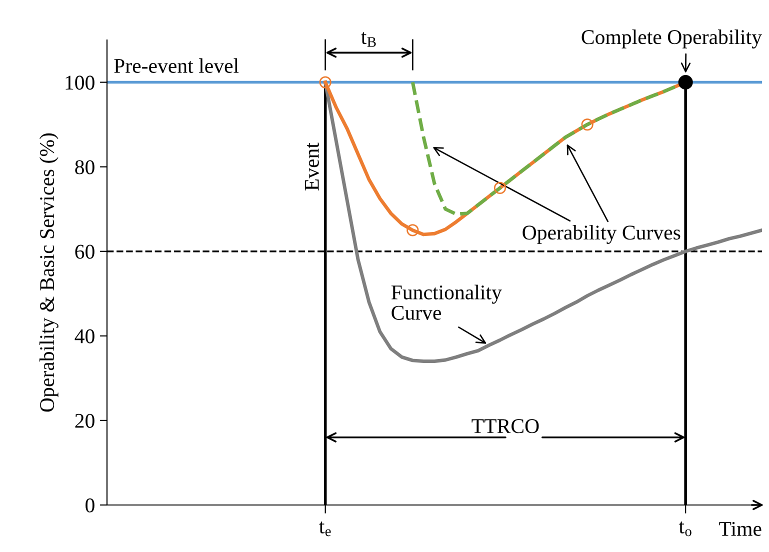  Describe the element at coordinates (90, 505) in the screenshot. I see `y-tick-label: 0` at that location.